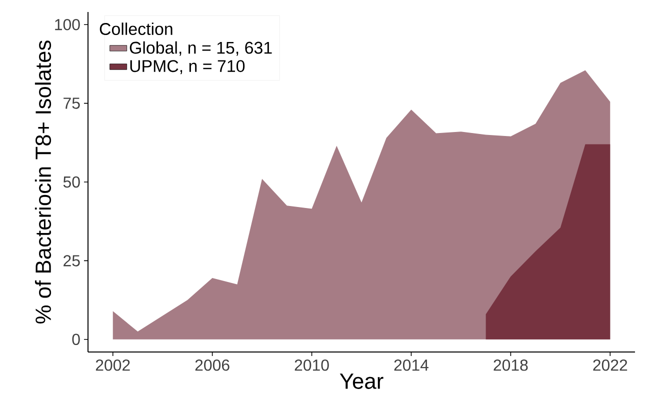 The image size is (645, 411). Describe the element at coordinates (610, 365) in the screenshot. I see `x-tick-label: 2022` at that location.